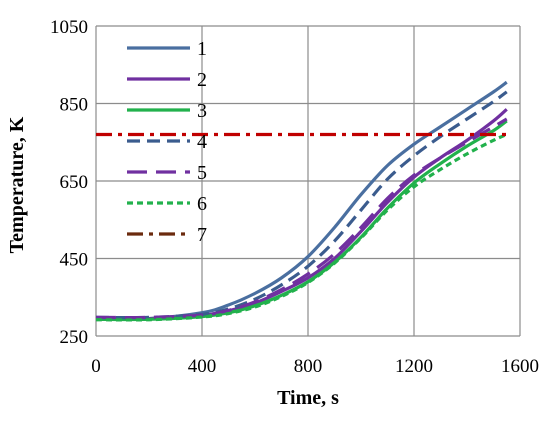  Describe the element at coordinates (74, 182) in the screenshot. I see `y-tick-label: 650` at that location.